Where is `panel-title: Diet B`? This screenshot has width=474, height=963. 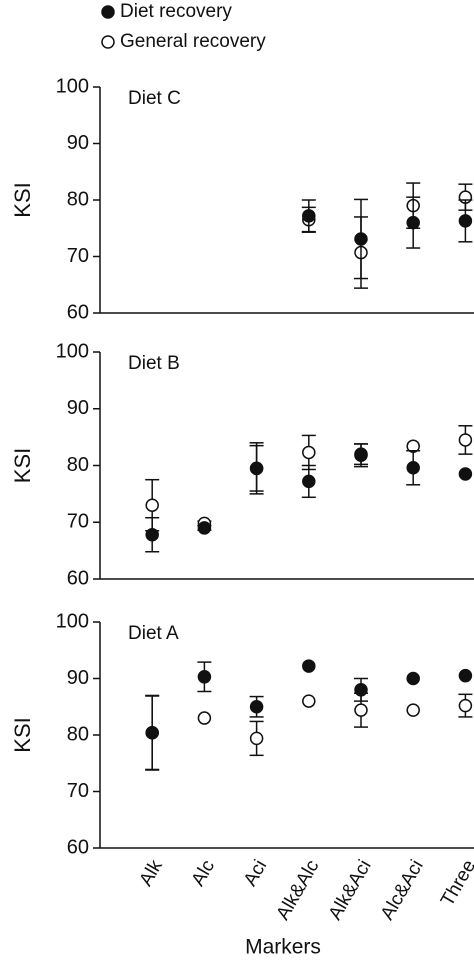
panel-title: Diet B is located at coordinates (154, 363).